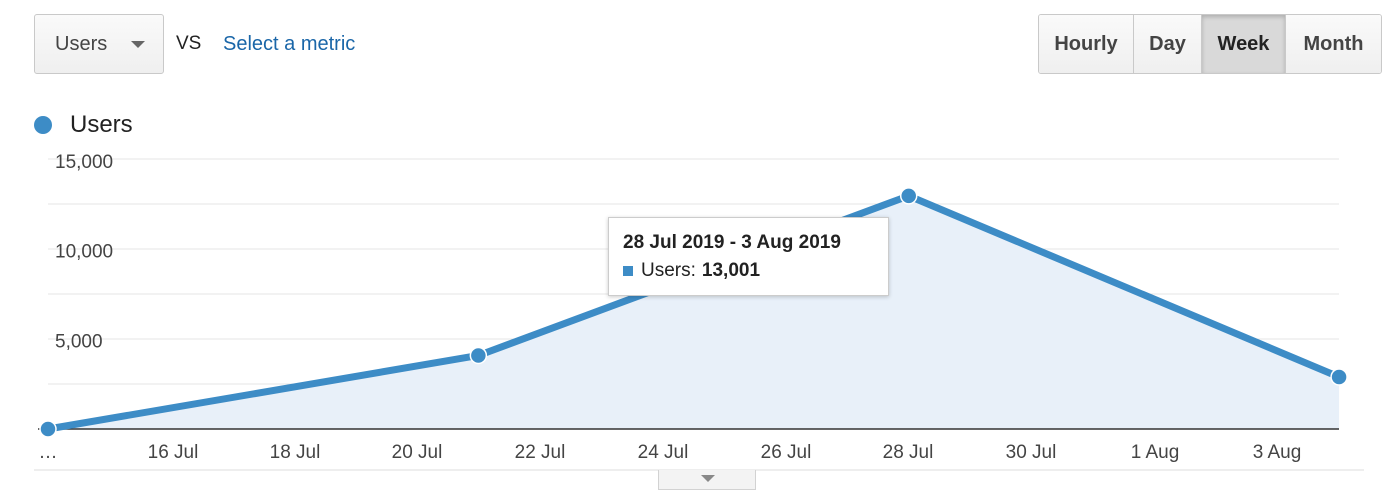  Describe the element at coordinates (1031, 452) in the screenshot. I see `x-tick-label: 30 Jul` at that location.